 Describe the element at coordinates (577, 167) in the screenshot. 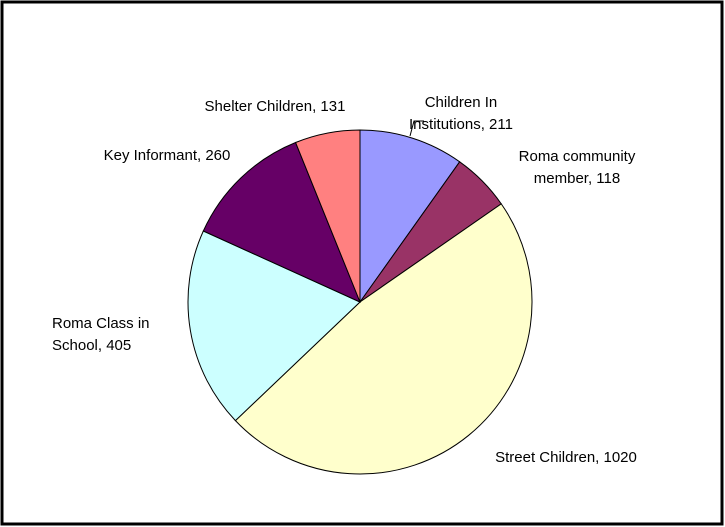

I see `data-label: Roma community member, 118` at that location.